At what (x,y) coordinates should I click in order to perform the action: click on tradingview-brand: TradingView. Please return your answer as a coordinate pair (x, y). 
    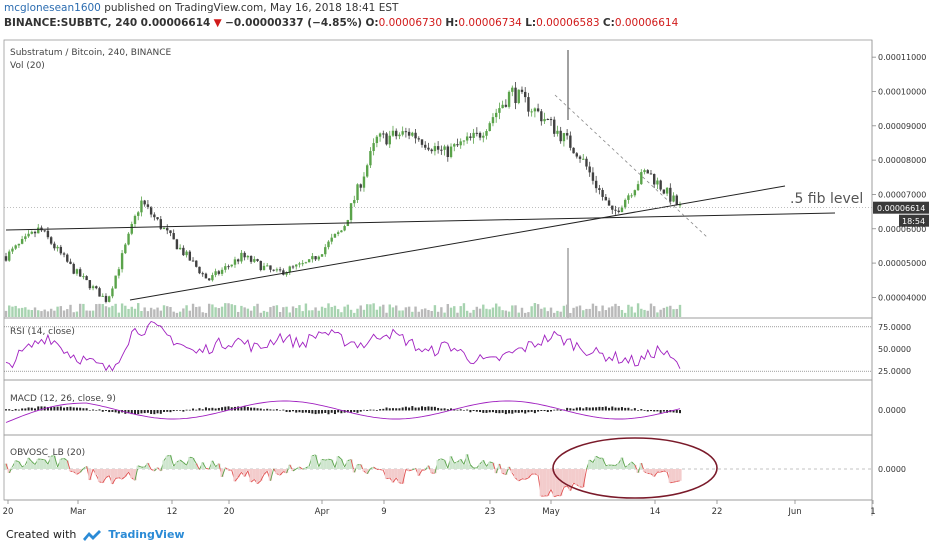
    Looking at the image, I should click on (146, 534).